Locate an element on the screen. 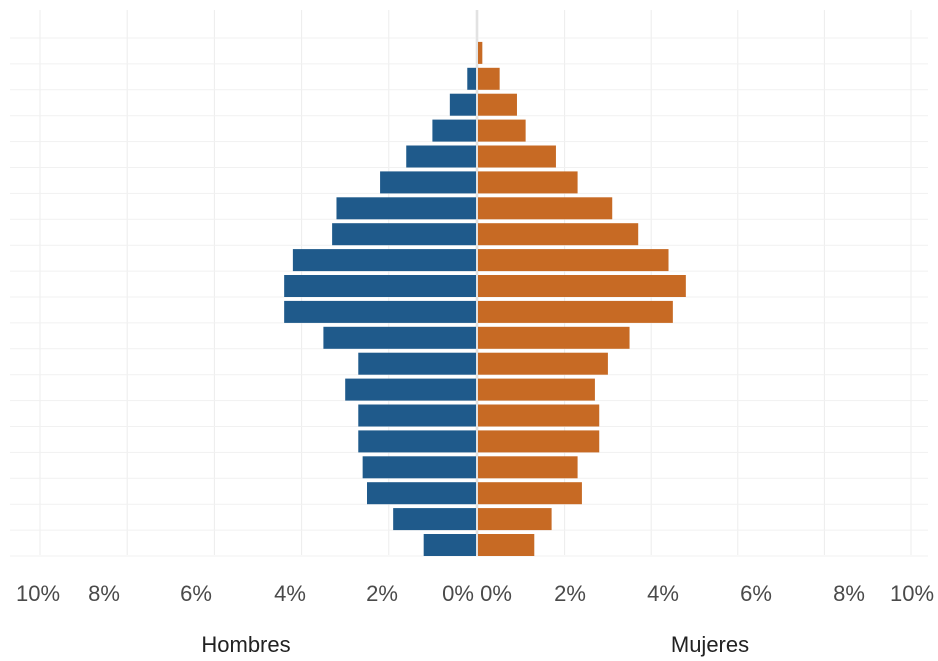 The height and width of the screenshot is (661, 938). tick-label-left: 2% is located at coordinates (382, 593).